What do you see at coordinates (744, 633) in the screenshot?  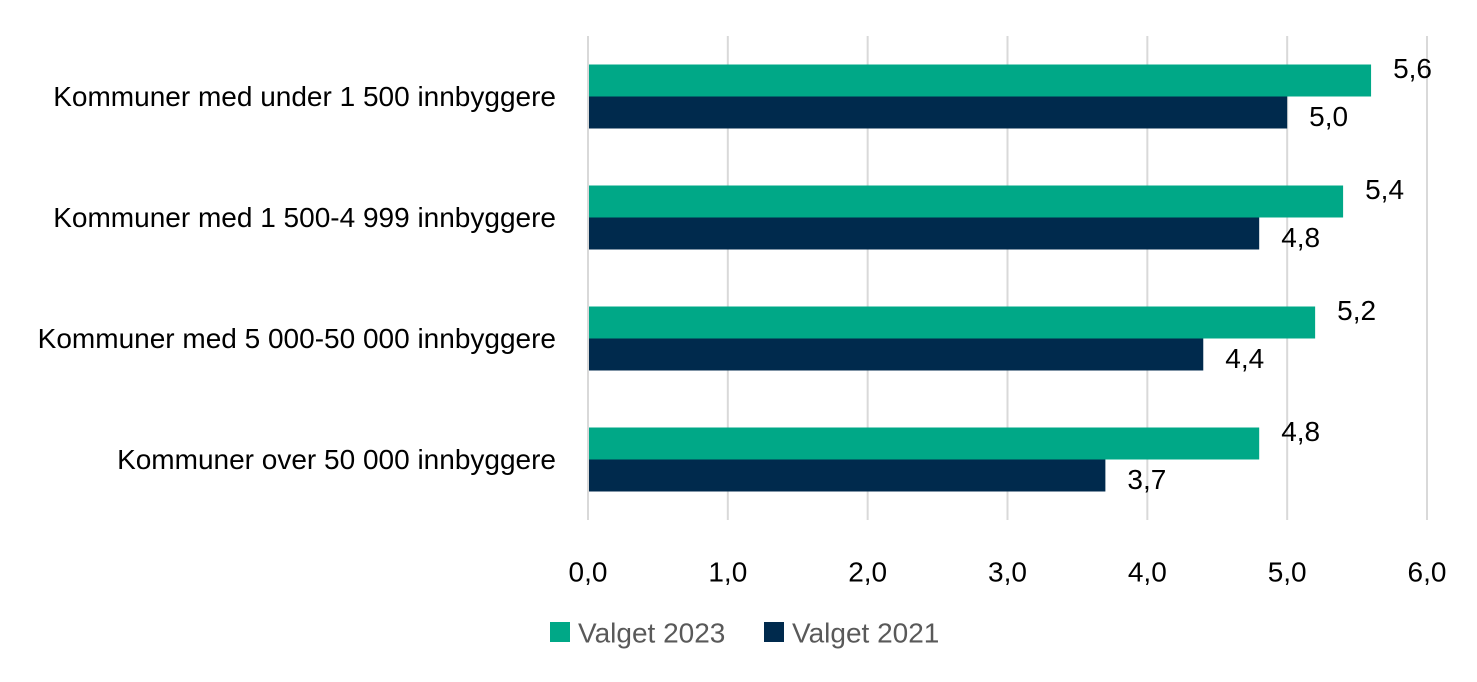 I see `legend: Valget 2023 Valget 2021` at bounding box center [744, 633].